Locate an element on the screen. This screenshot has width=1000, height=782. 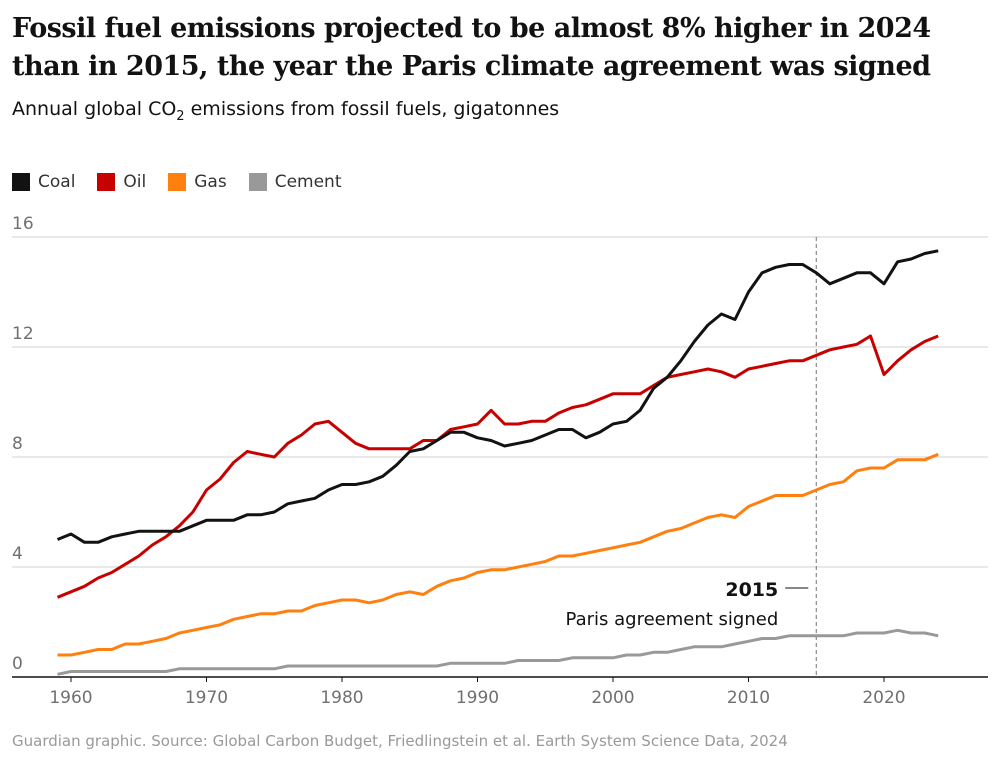
y-tick-label: 8 is located at coordinates (17, 444).